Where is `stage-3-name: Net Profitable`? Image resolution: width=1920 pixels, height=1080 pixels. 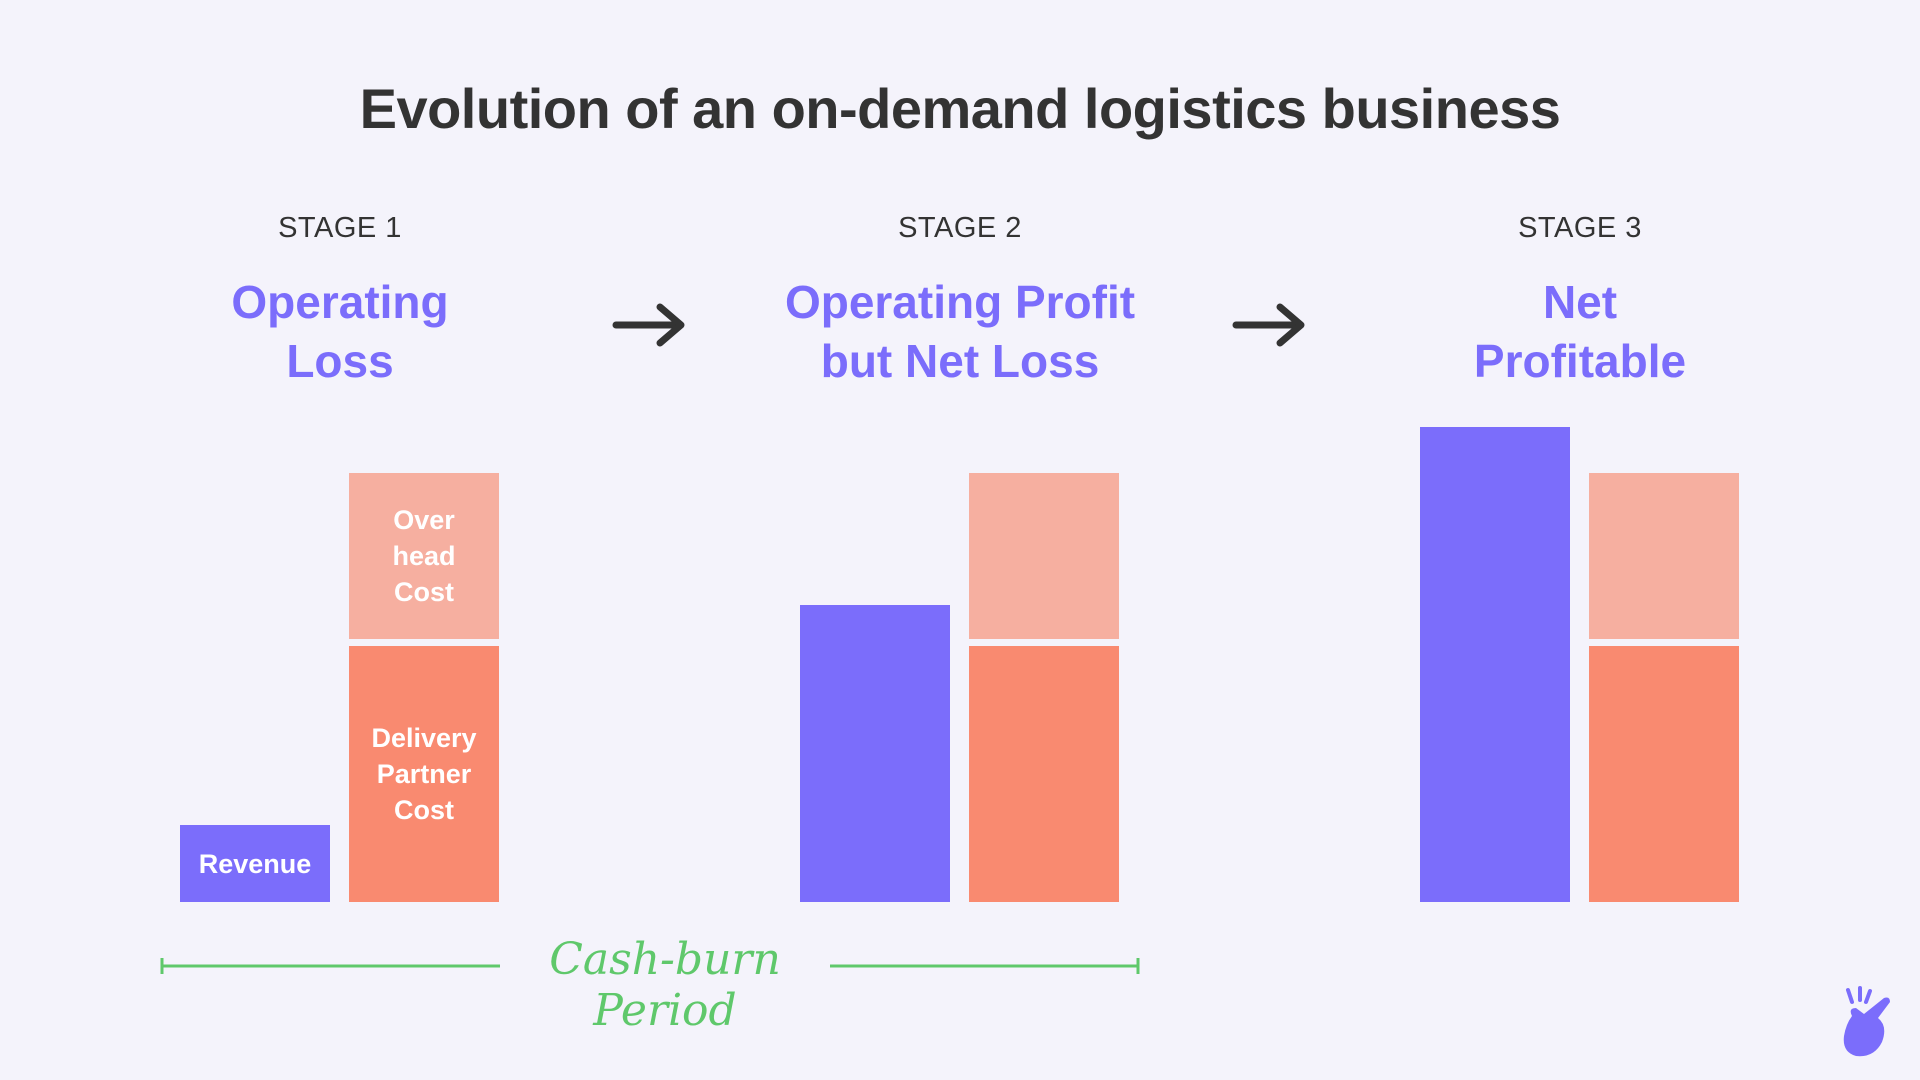
stage-3-name: Net Profitable is located at coordinates (1580, 331).